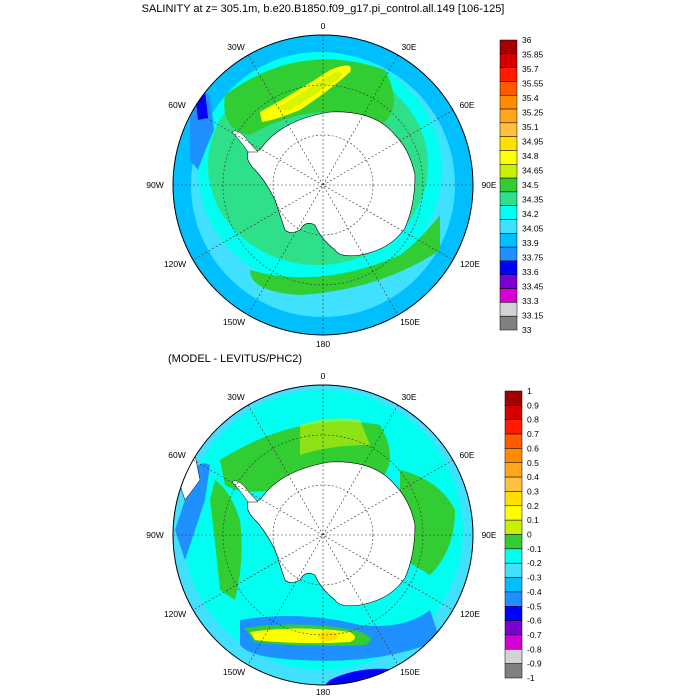 The height and width of the screenshot is (700, 700). What do you see at coordinates (408, 397) in the screenshot?
I see `bottom-lon-30e: 30E` at bounding box center [408, 397].